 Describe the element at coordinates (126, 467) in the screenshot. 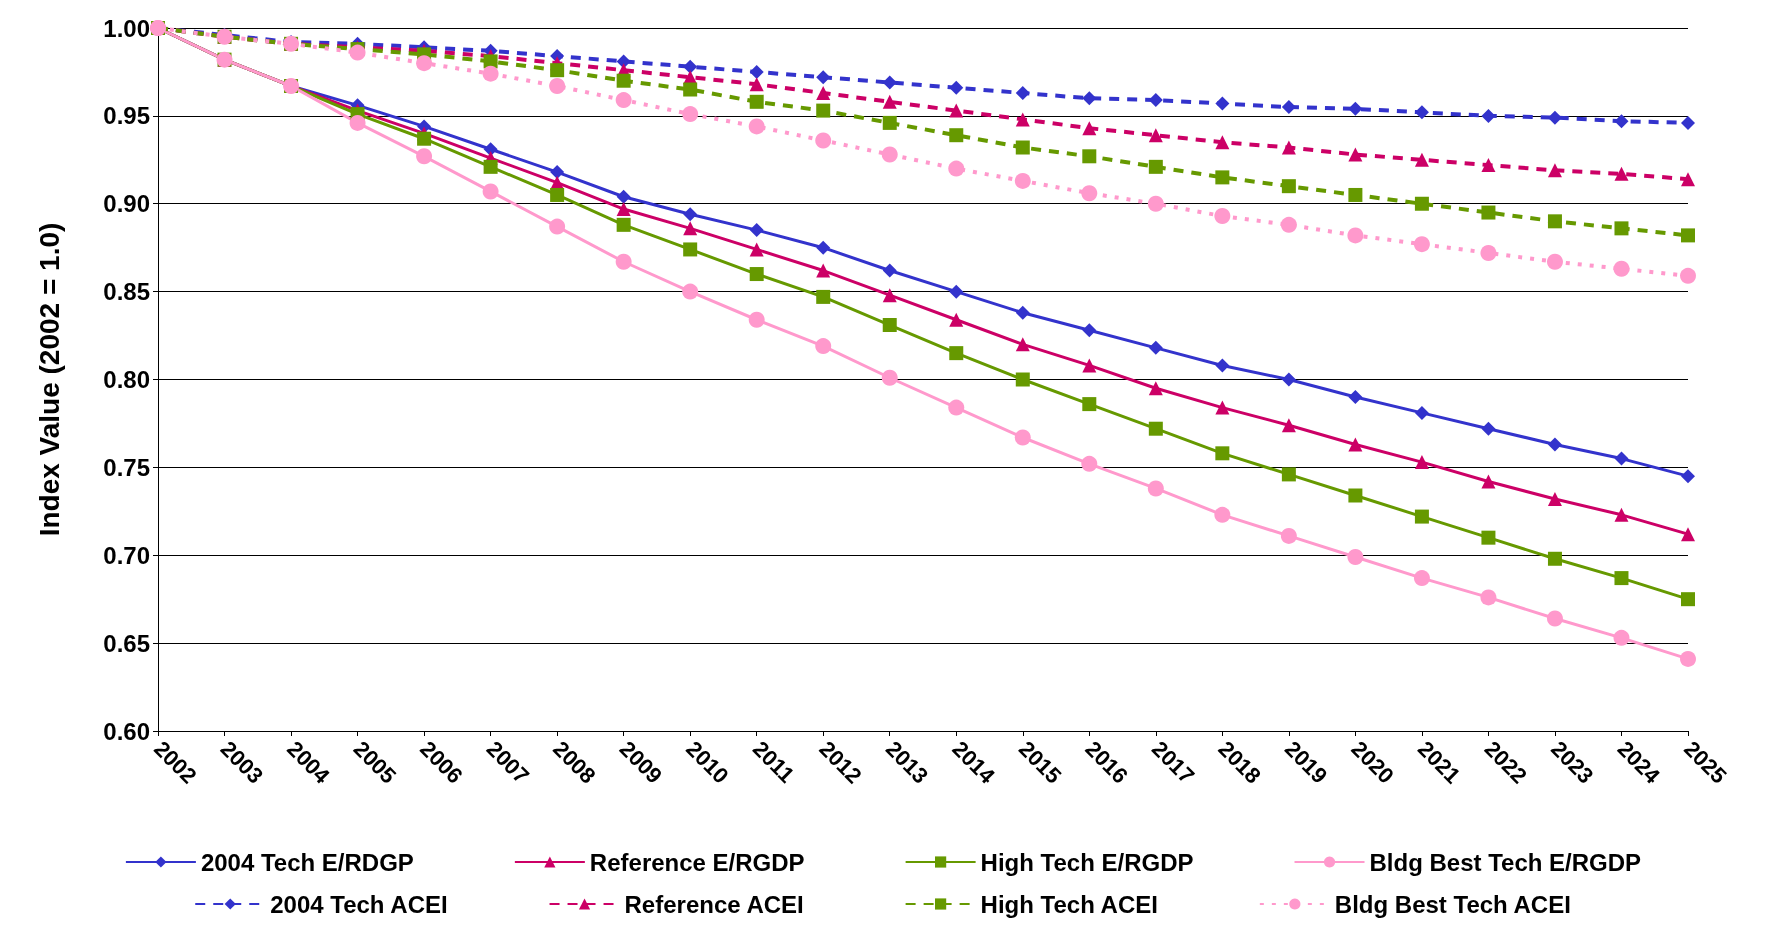

I see `y-tick-label: 0.75` at that location.